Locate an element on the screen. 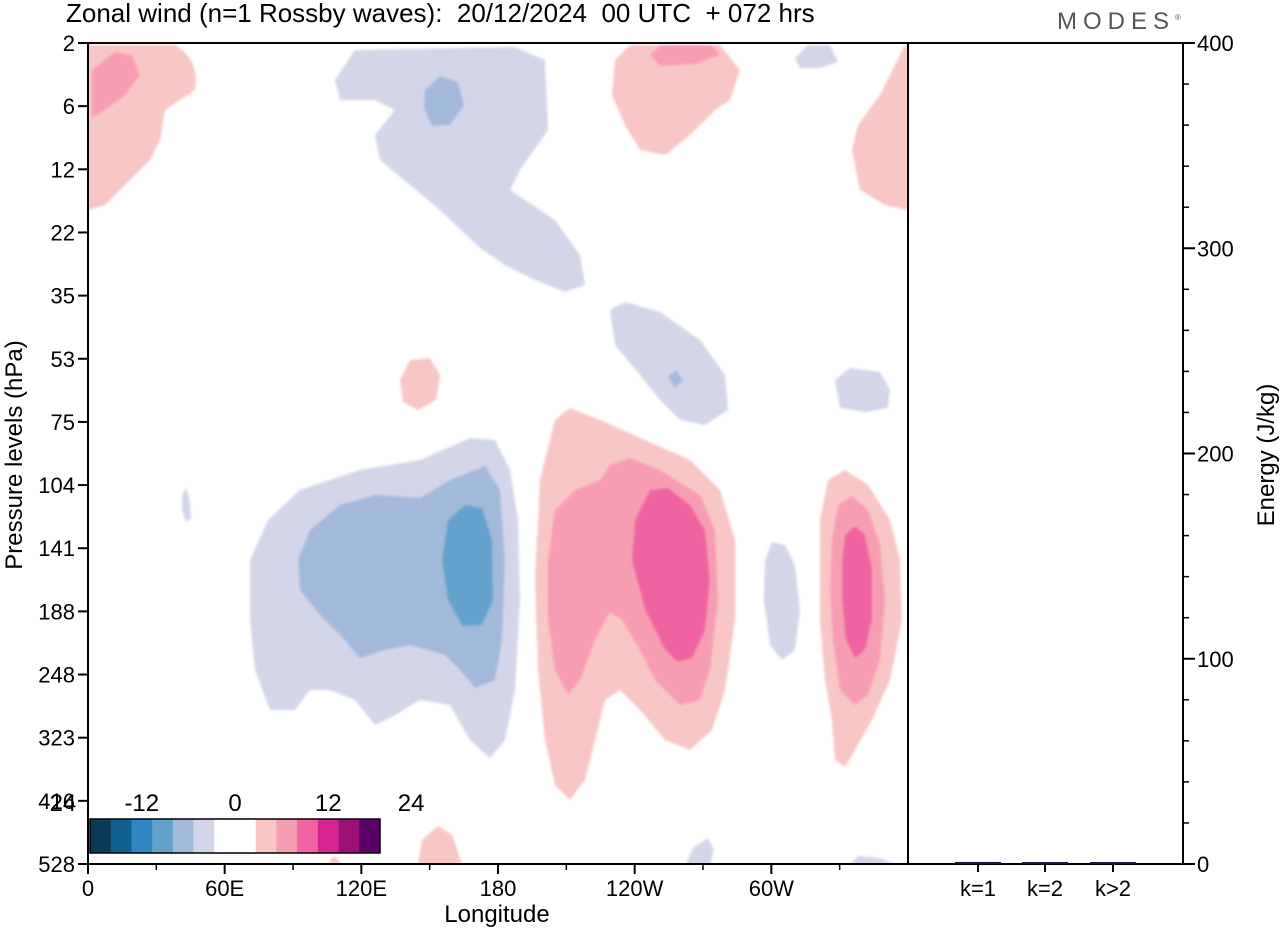 The image size is (1280, 930). energy-tick-label: 0 is located at coordinates (1203, 864).